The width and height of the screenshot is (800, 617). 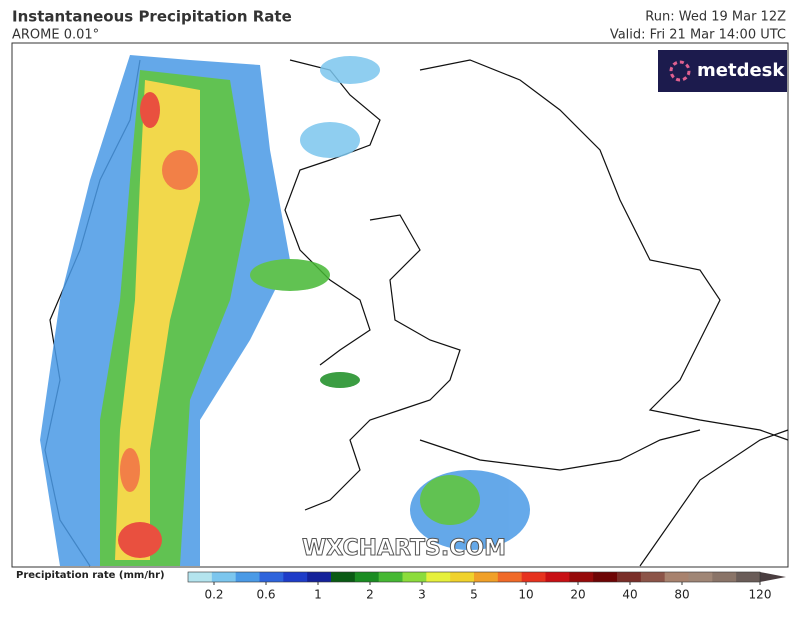 I want to click on colorbar-tick-label: 2, so click(x=370, y=595).